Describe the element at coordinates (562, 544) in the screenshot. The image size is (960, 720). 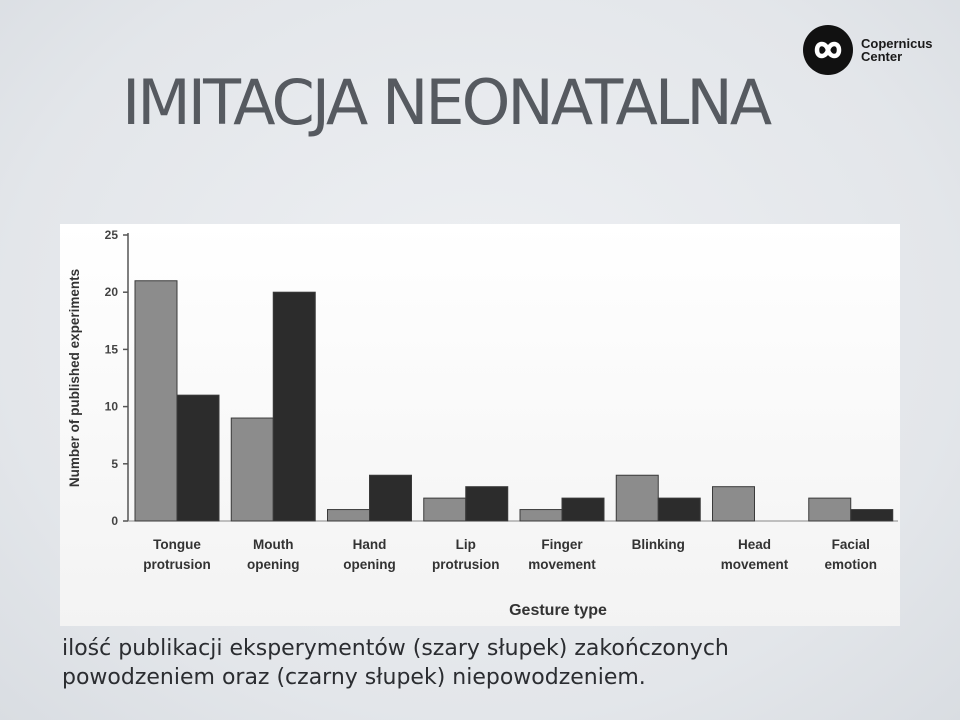
I see `category-label: Finger` at that location.